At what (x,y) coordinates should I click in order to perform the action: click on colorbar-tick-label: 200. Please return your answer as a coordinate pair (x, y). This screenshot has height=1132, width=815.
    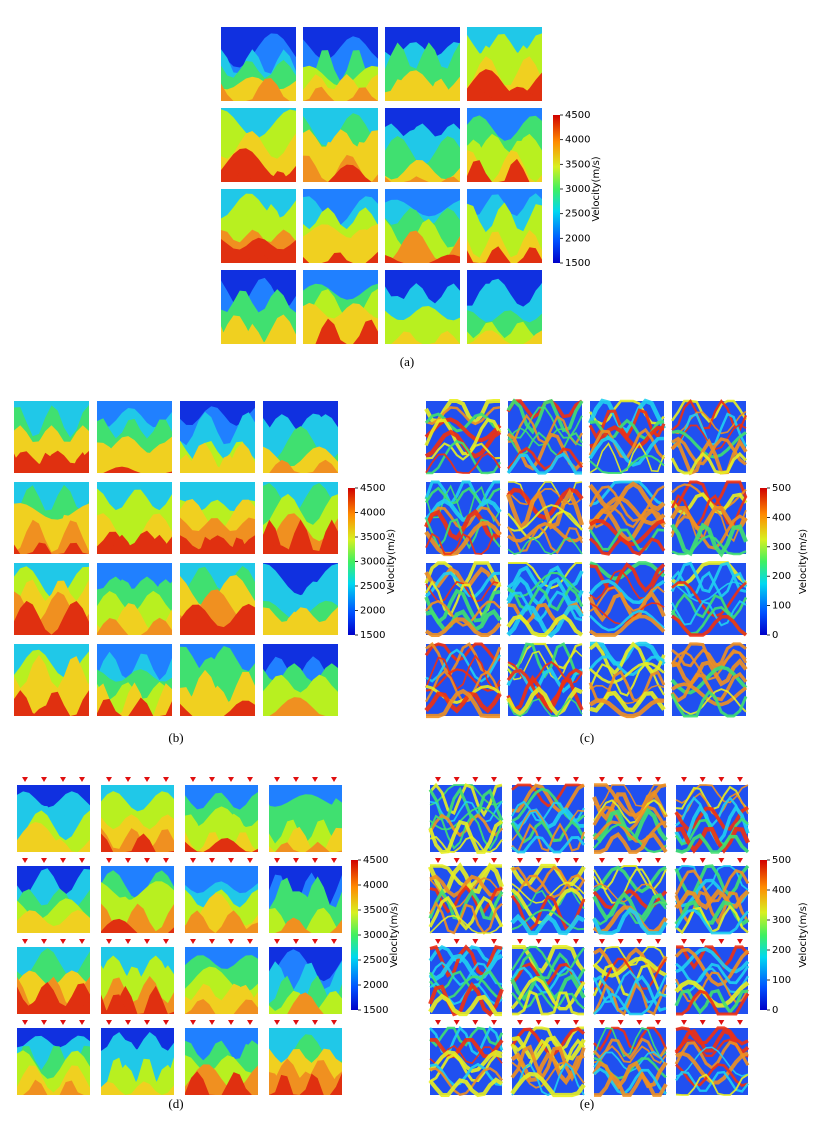
    Looking at the image, I should click on (781, 576).